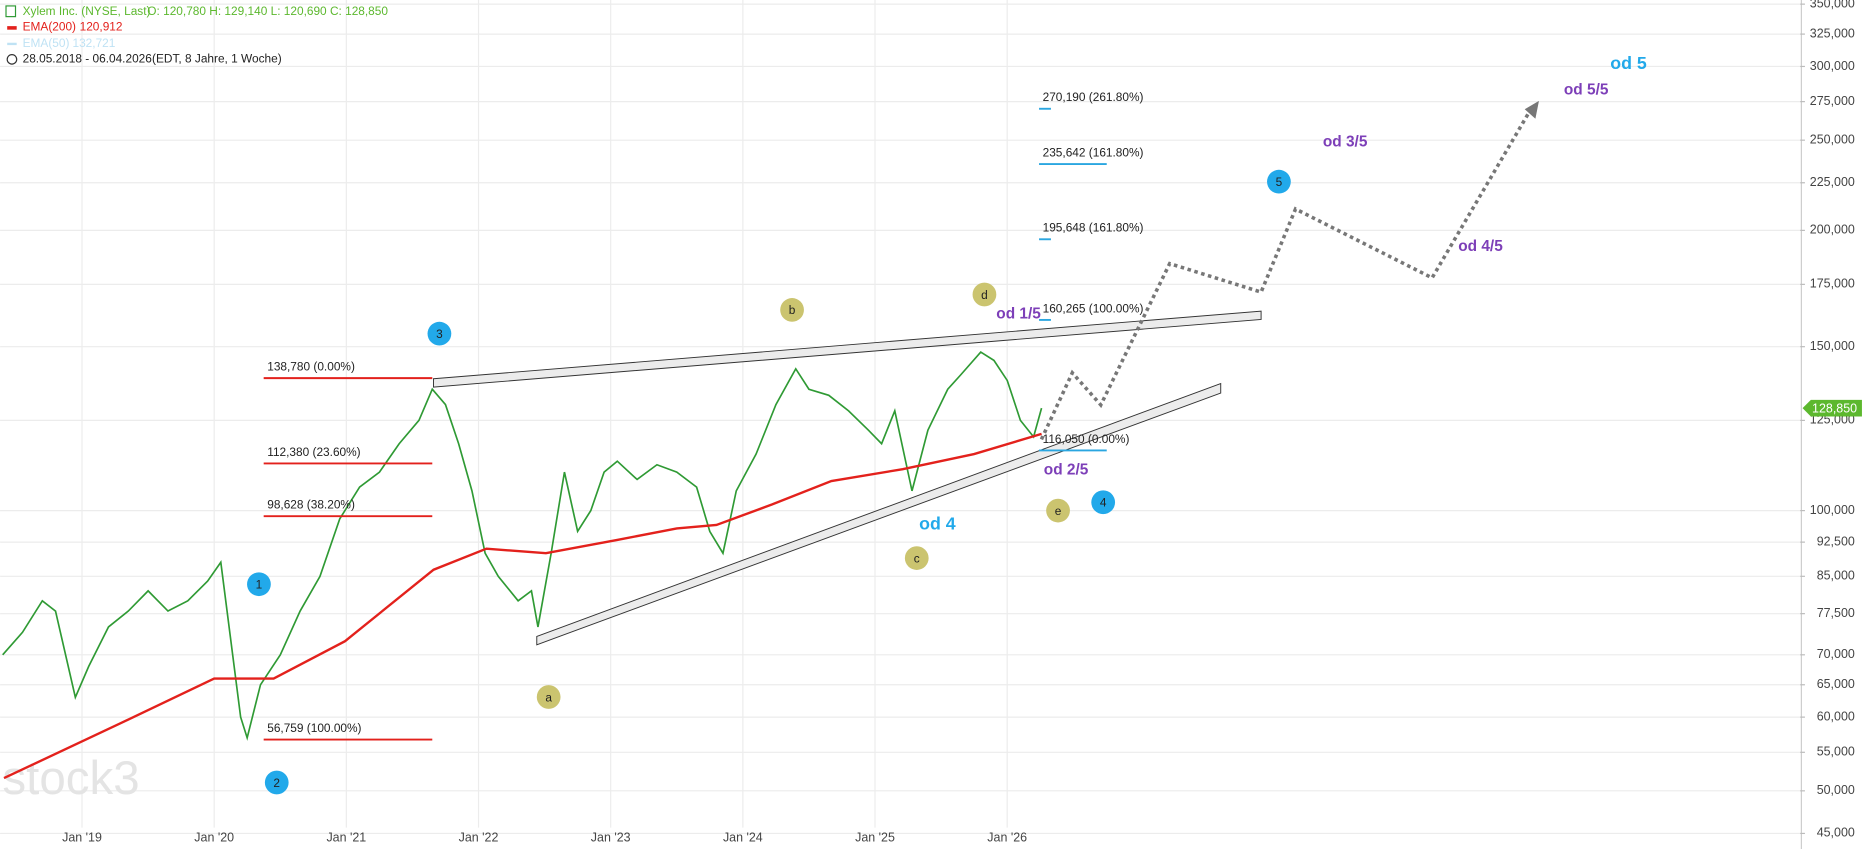 The width and height of the screenshot is (1862, 849). What do you see at coordinates (1832, 510) in the screenshot?
I see `y-tick-label: 100,000` at bounding box center [1832, 510].